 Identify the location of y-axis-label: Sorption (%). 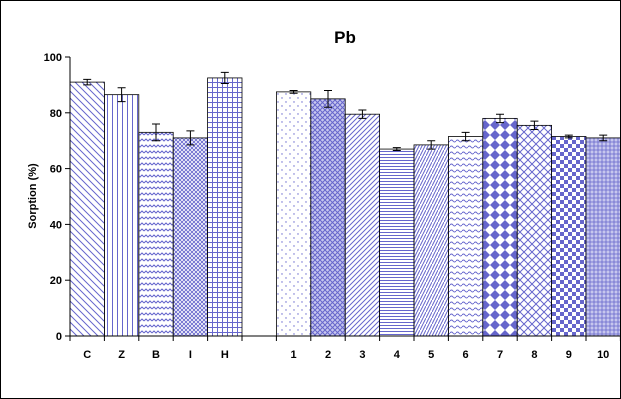
(33, 196).